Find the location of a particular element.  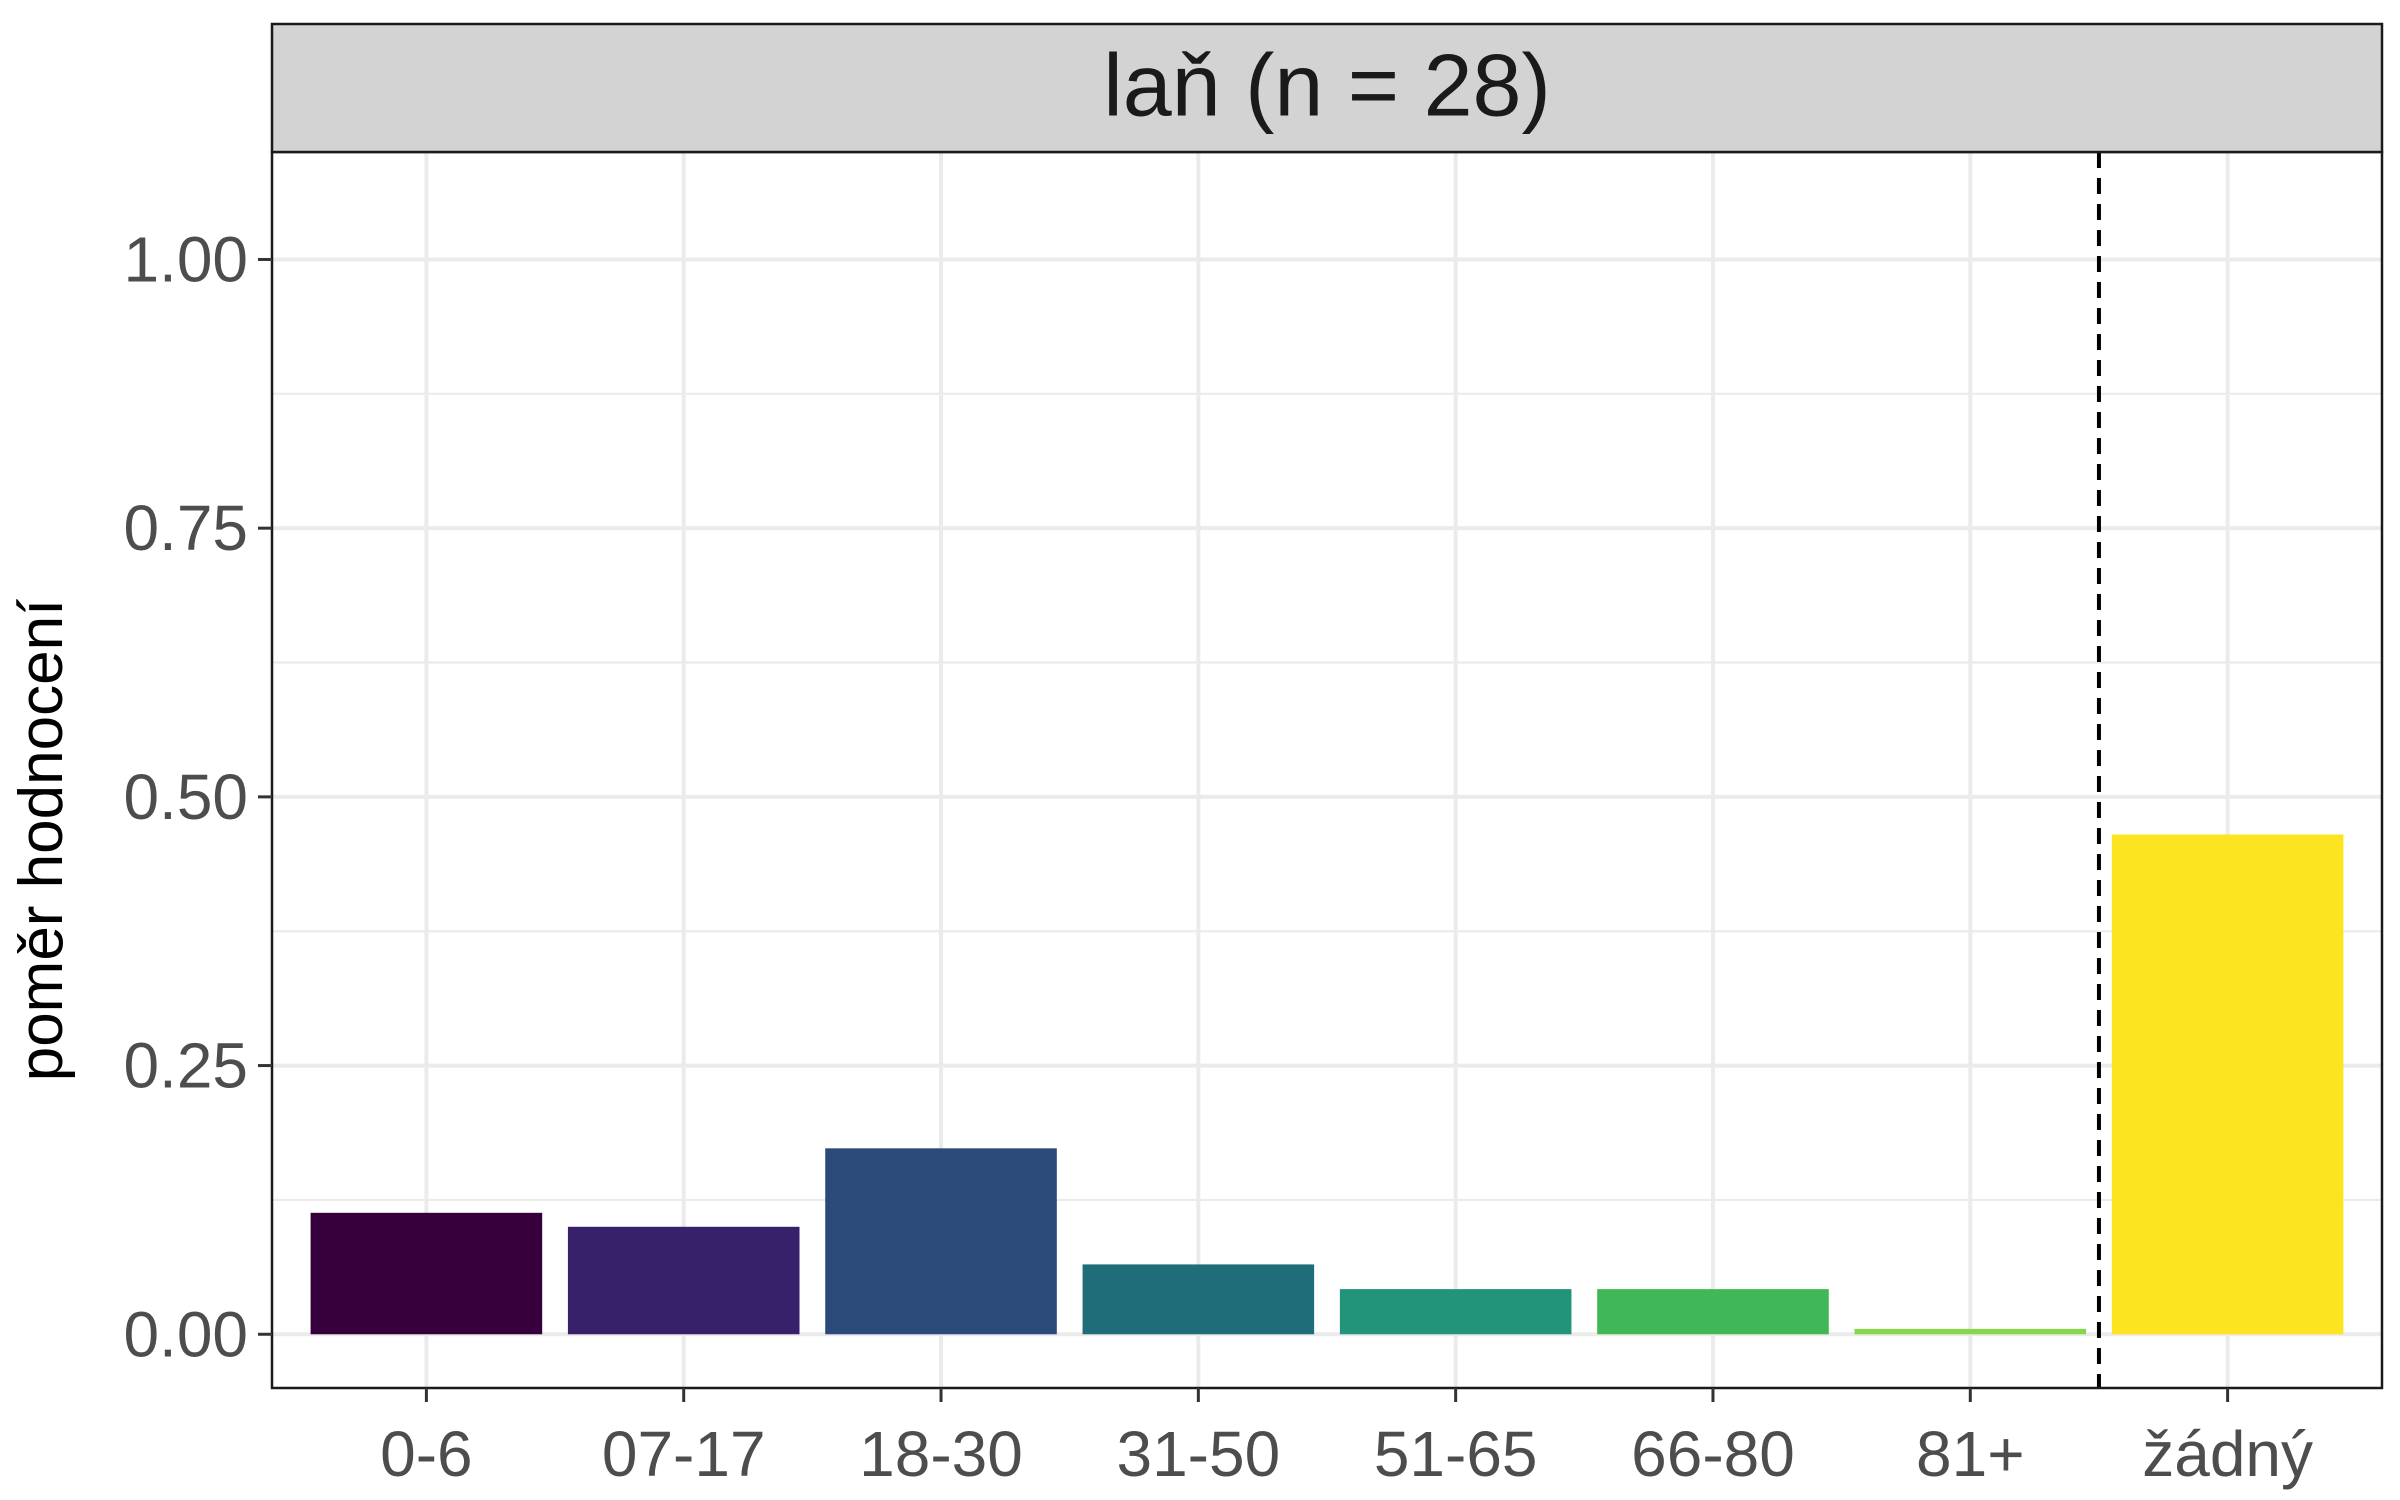

y-tick-label: 0.00 is located at coordinates (185, 1334).